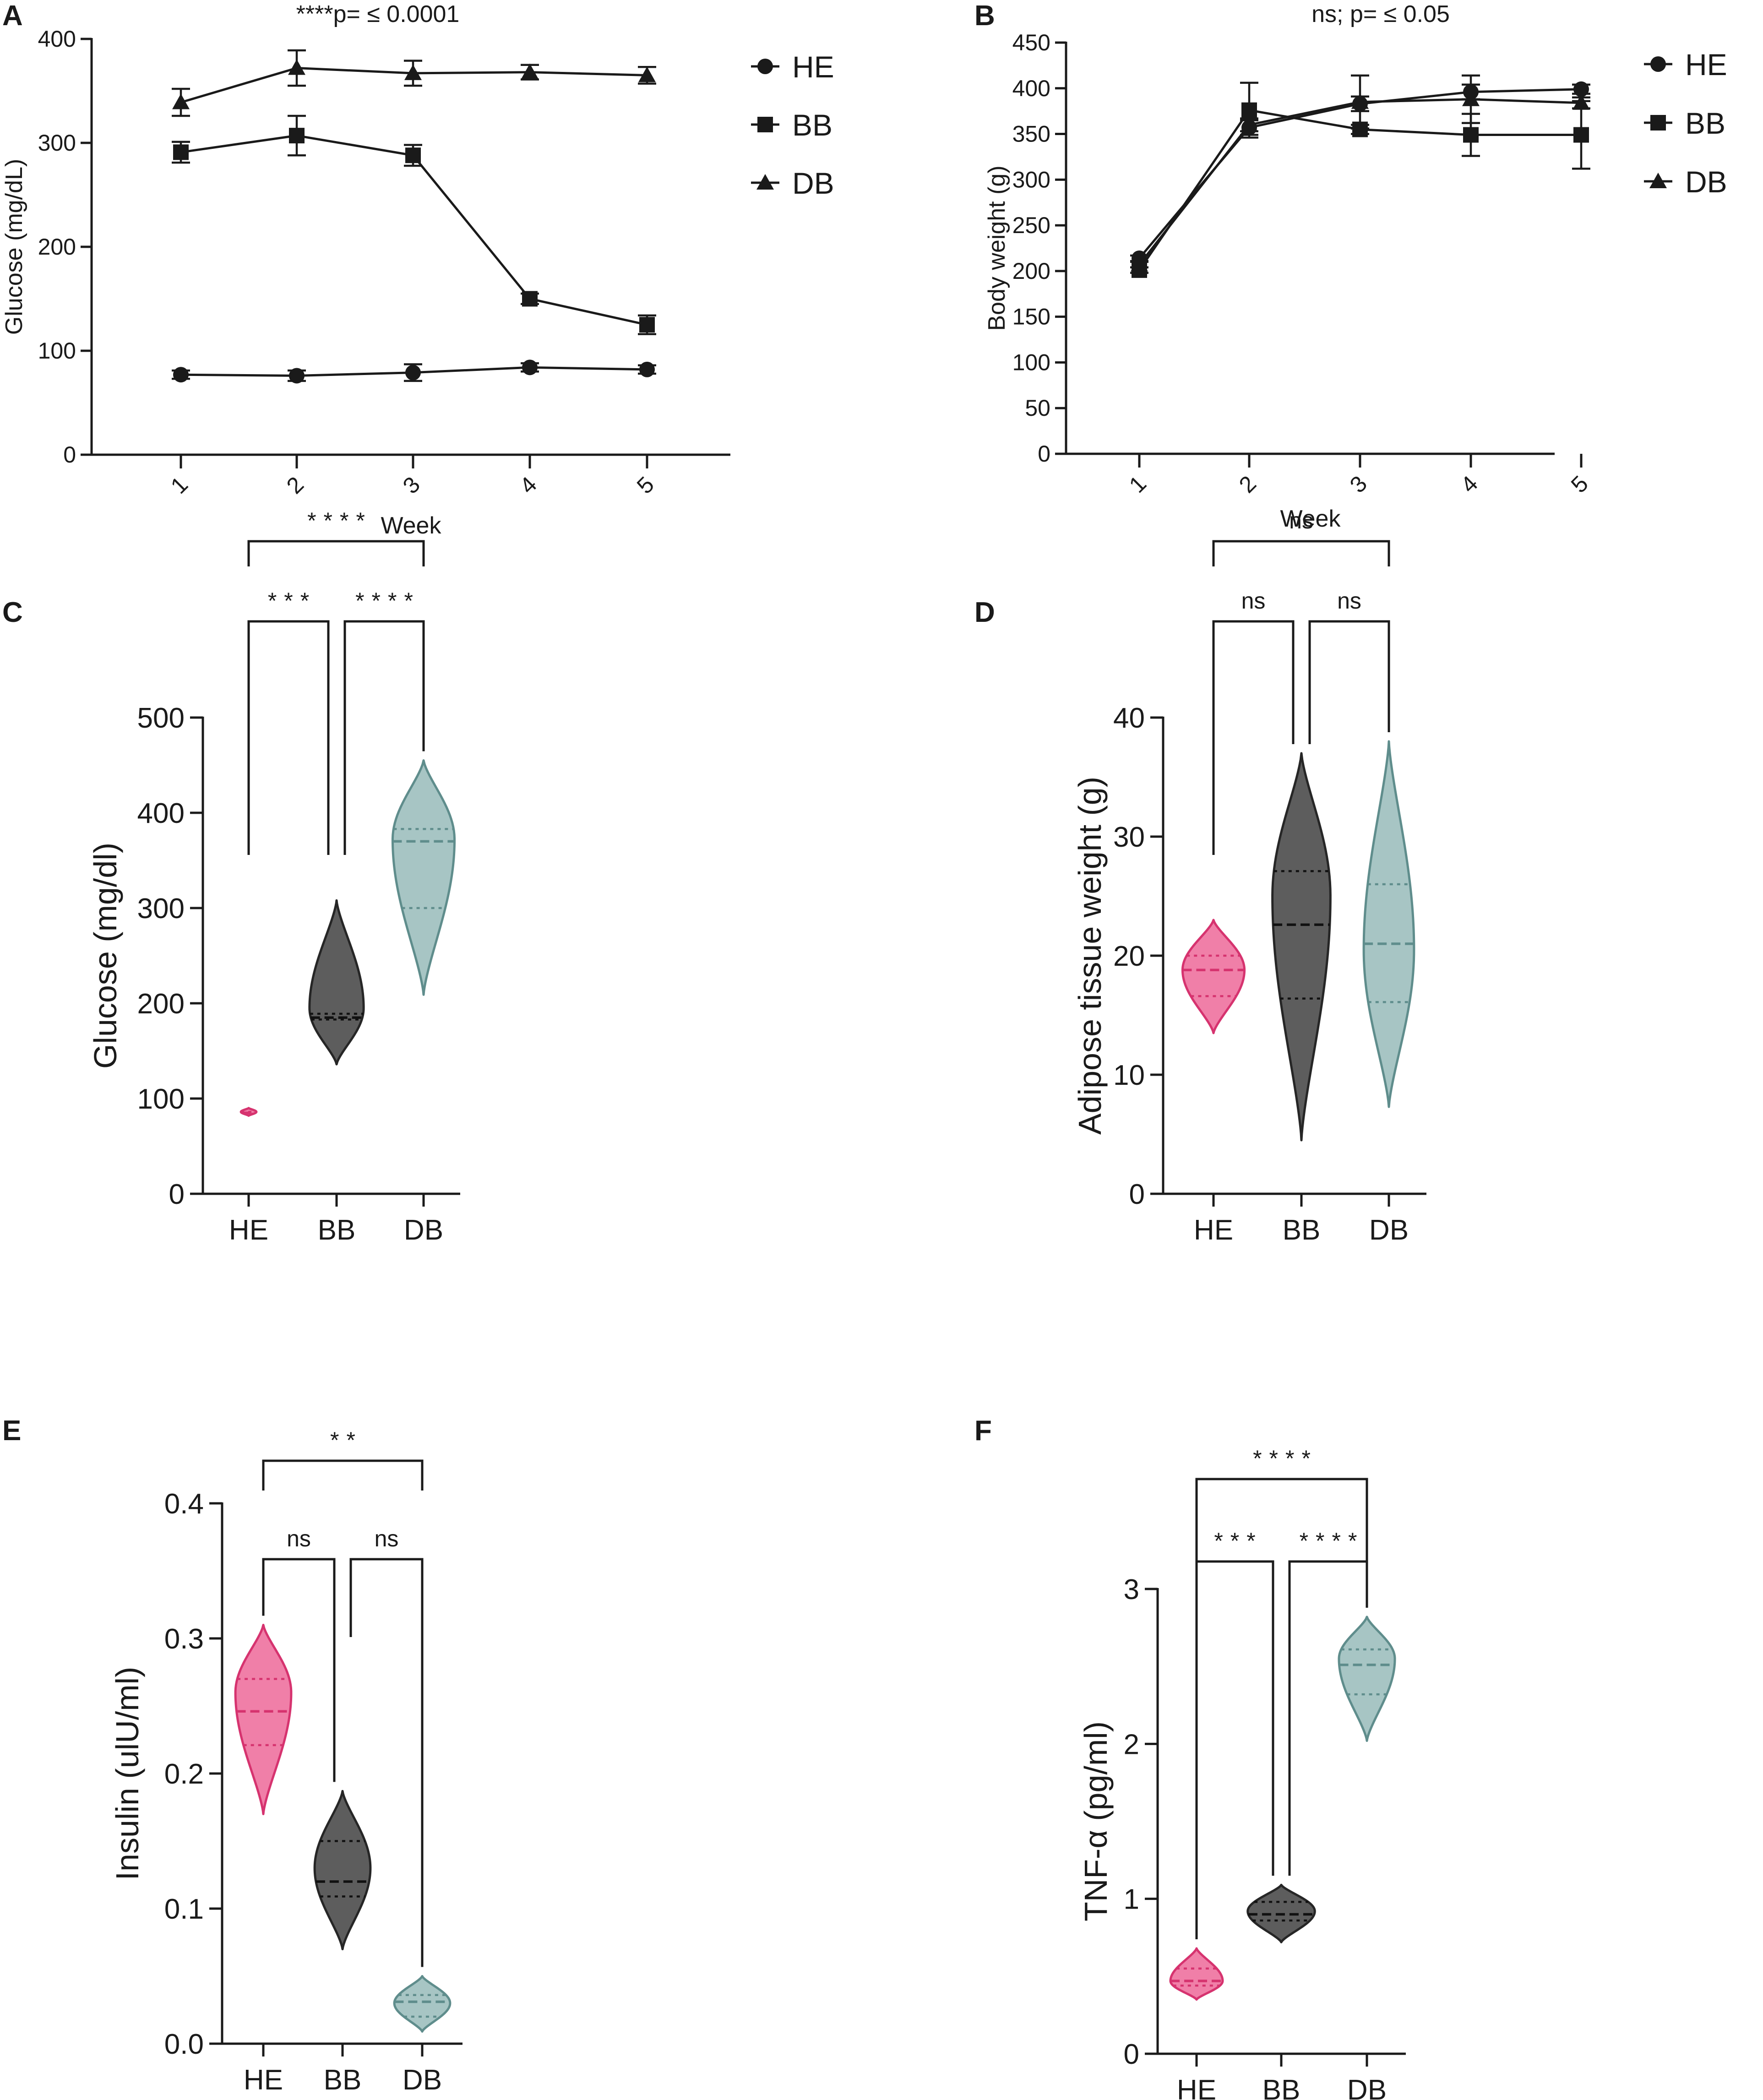 The image size is (1763, 2100). What do you see at coordinates (997, 248) in the screenshot?
I see `y-axis-label: Body weight (g)` at bounding box center [997, 248].